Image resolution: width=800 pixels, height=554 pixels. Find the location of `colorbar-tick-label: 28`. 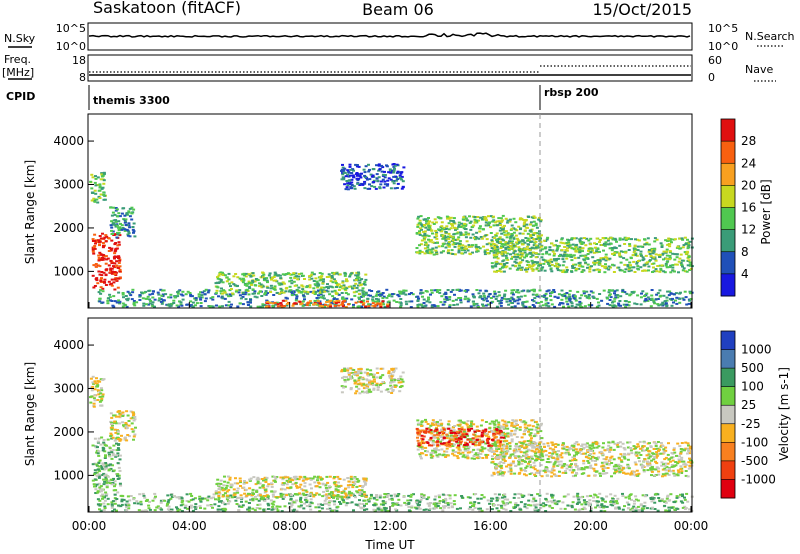

colorbar-tick-label: 28 is located at coordinates (748, 141).